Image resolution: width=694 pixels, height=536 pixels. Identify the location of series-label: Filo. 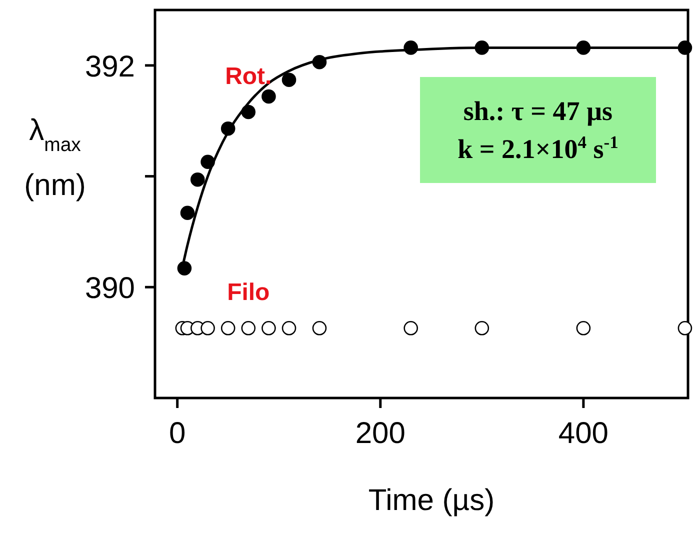
(248, 292).